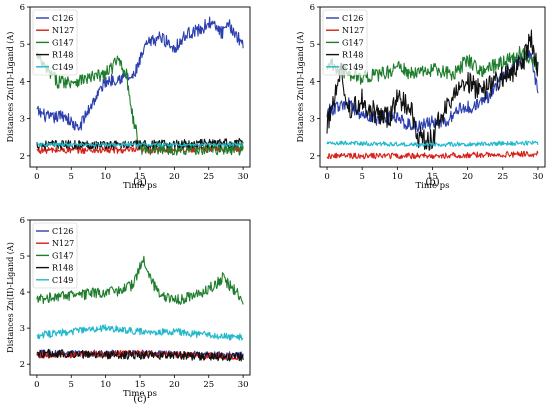 This screenshot has height=412, width=550. Describe the element at coordinates (432, 155) in the screenshot. I see `series-line-n127` at that location.